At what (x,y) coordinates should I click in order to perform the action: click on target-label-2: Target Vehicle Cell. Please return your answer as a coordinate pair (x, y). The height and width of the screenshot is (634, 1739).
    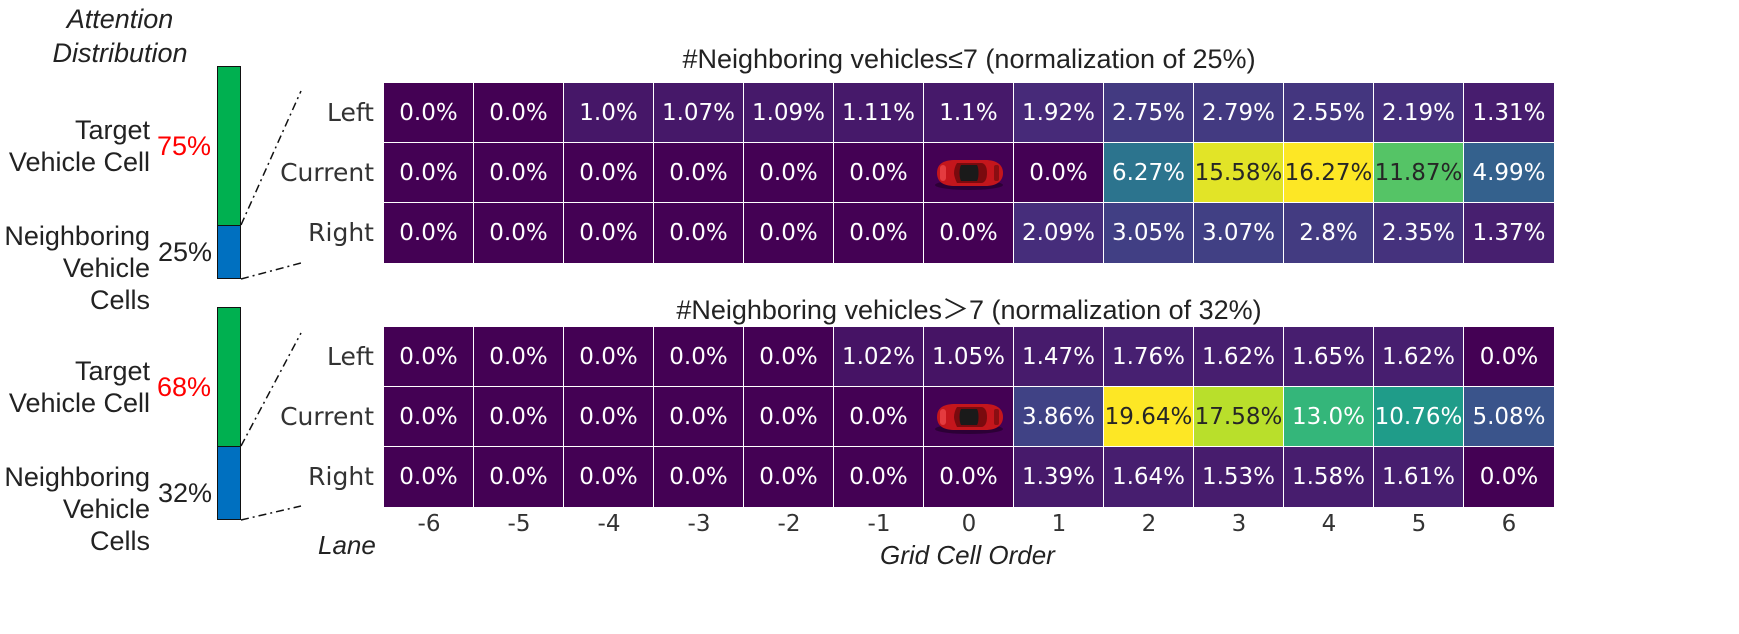
    Looking at the image, I should click on (75, 387).